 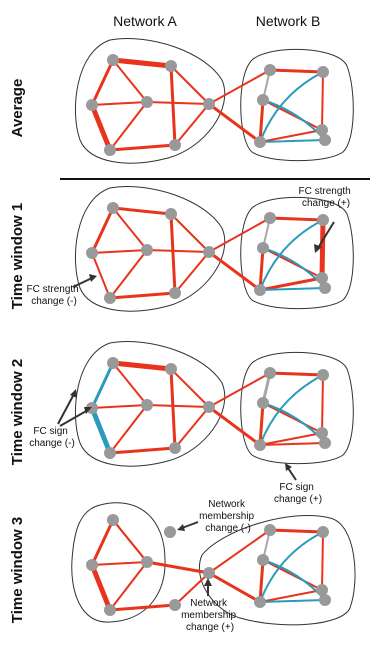 What do you see at coordinates (17, 412) in the screenshot?
I see `row-label-time-window-2: Time window 2` at bounding box center [17, 412].